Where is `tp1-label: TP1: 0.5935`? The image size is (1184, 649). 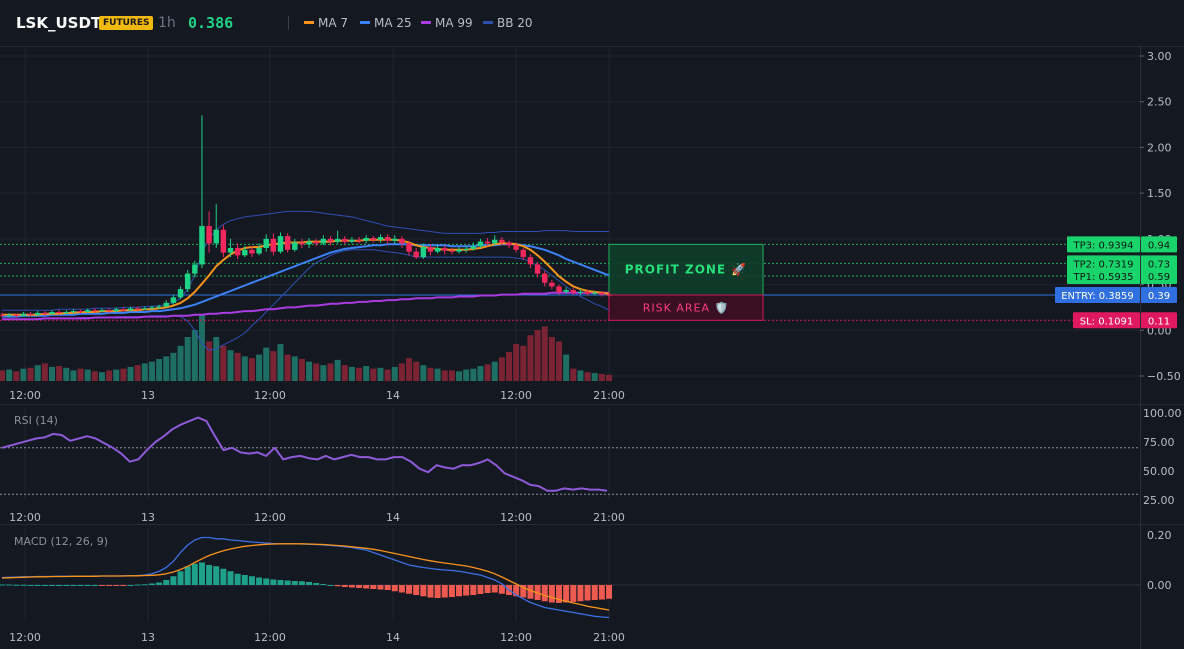
tp1-label: TP1: 0.5935 is located at coordinates (1102, 277).